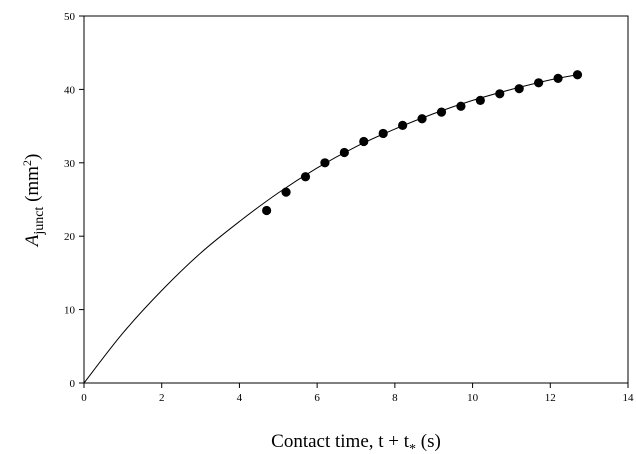 This screenshot has width=636, height=454. I want to click on x-tick-label: 2, so click(162, 398).